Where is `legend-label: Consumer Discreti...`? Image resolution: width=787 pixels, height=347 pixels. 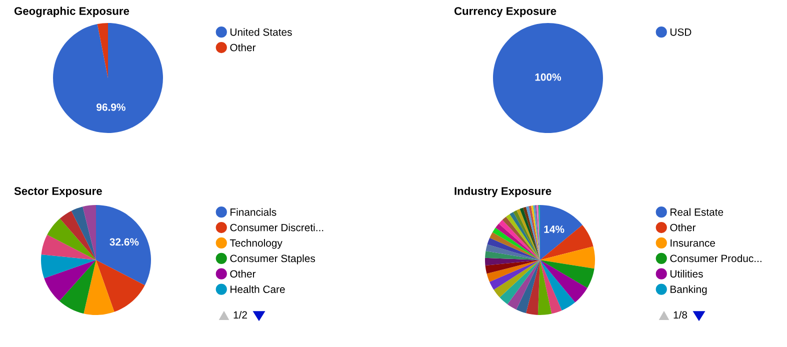
legend-label: Consumer Discreti... is located at coordinates (277, 228).